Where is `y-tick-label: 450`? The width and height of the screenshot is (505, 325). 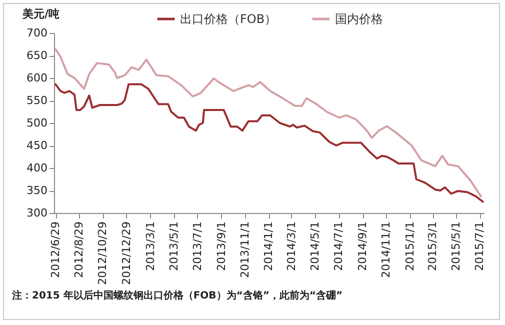 y-tick-label: 450 is located at coordinates (37, 145).